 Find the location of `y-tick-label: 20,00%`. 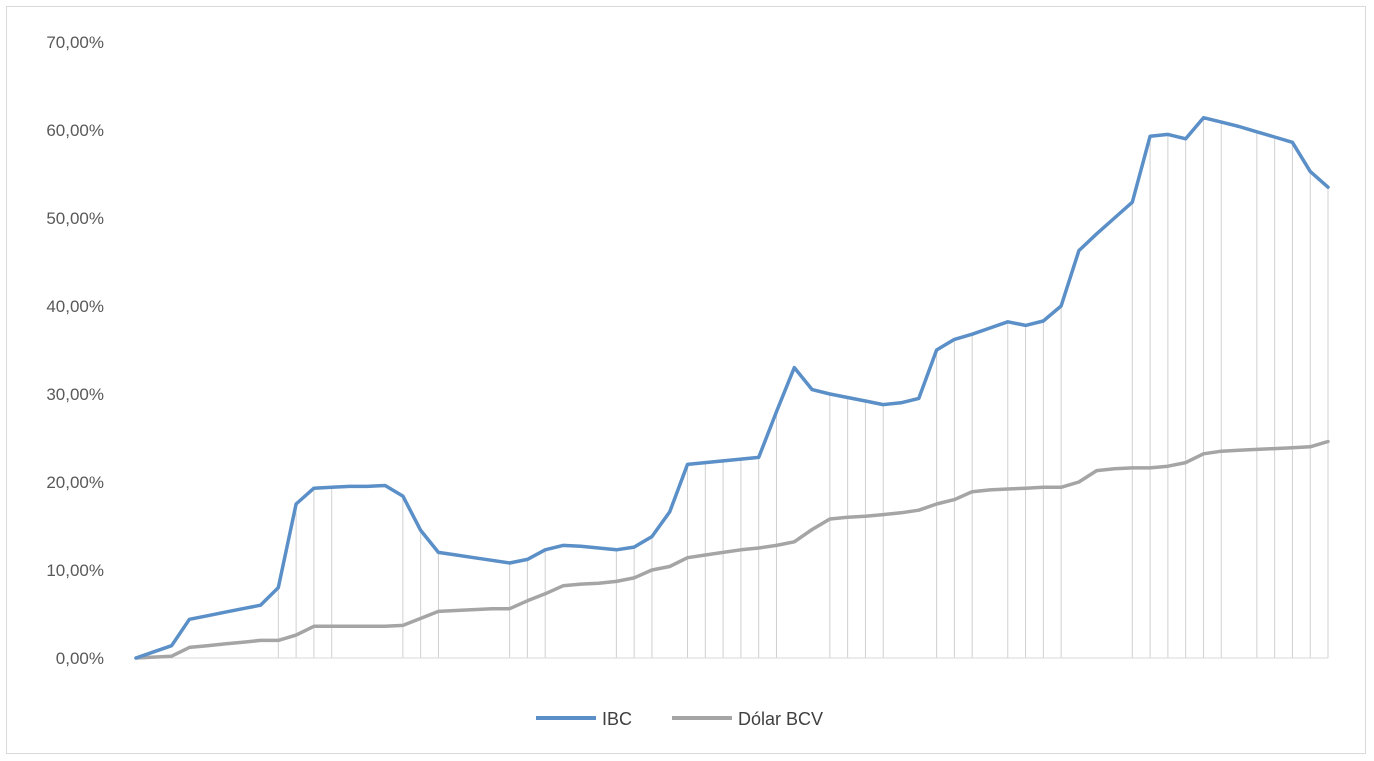

y-tick-label: 20,00% is located at coordinates (75, 482).